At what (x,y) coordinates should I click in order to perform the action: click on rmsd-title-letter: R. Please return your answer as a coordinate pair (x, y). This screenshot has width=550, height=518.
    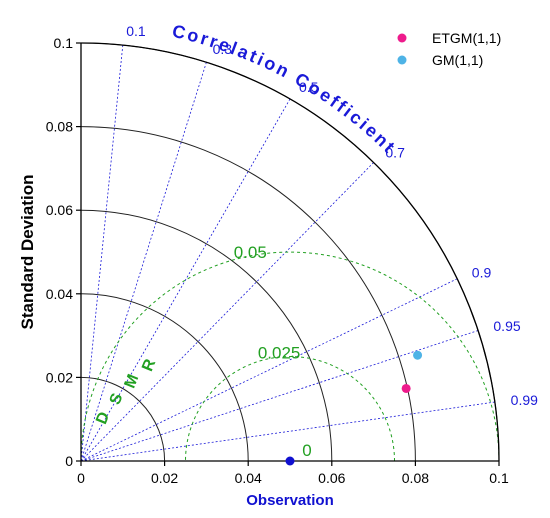
    Looking at the image, I should click on (149, 364).